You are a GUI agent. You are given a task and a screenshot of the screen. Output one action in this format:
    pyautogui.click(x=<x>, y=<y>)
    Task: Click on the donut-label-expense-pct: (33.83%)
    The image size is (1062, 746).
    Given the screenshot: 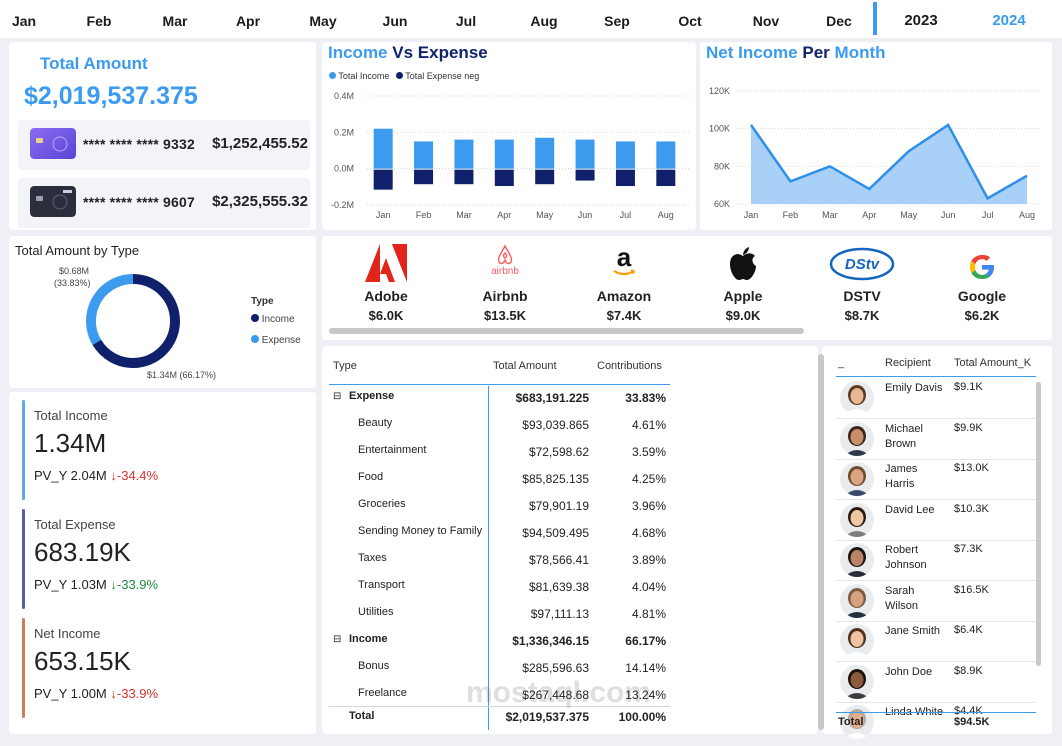 What is the action you would take?
    pyautogui.click(x=72, y=283)
    